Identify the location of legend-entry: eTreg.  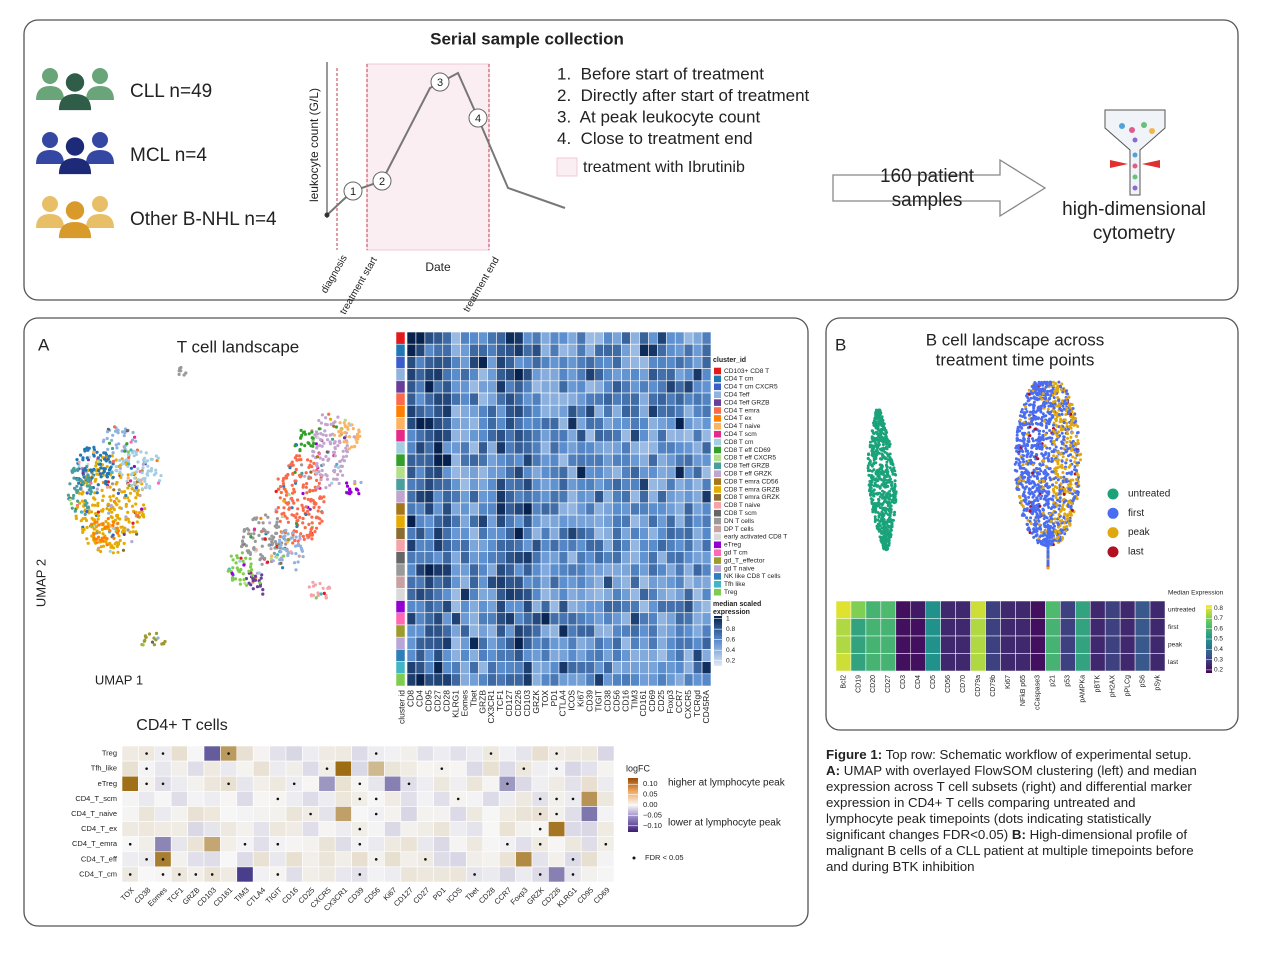
(732, 545).